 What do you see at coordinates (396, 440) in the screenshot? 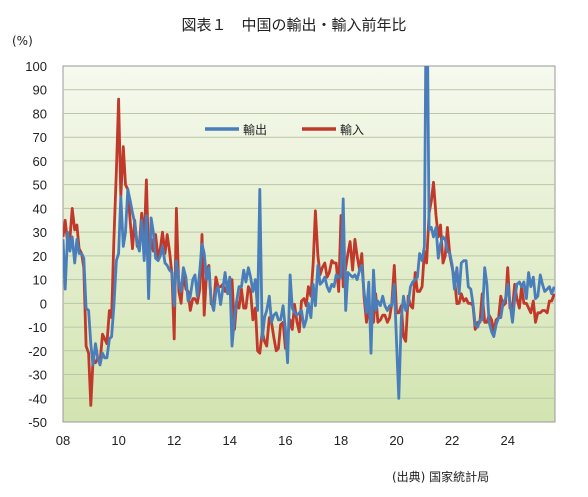
I see `x-tick-label: 20` at bounding box center [396, 440].